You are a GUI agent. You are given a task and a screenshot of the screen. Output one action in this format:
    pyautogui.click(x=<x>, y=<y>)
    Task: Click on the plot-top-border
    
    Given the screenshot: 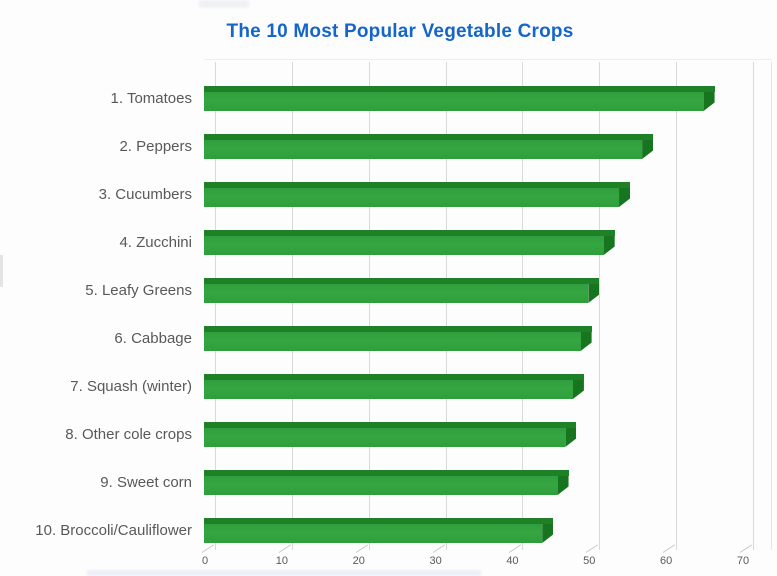 What is the action you would take?
    pyautogui.click(x=488, y=59)
    